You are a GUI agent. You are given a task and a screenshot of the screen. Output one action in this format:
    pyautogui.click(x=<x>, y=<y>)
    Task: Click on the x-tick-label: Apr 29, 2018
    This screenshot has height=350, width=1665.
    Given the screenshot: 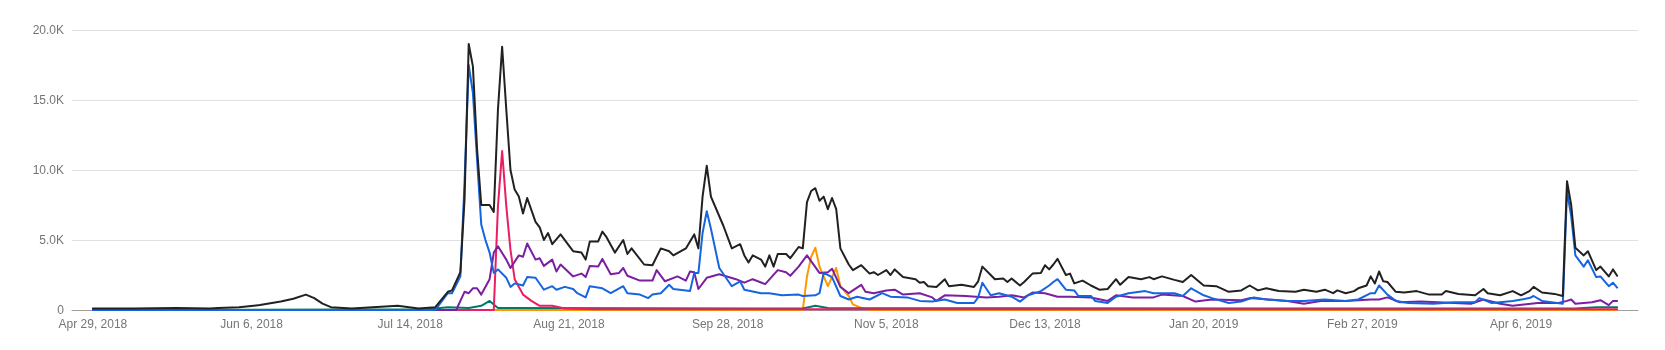 What is the action you would take?
    pyautogui.click(x=93, y=324)
    